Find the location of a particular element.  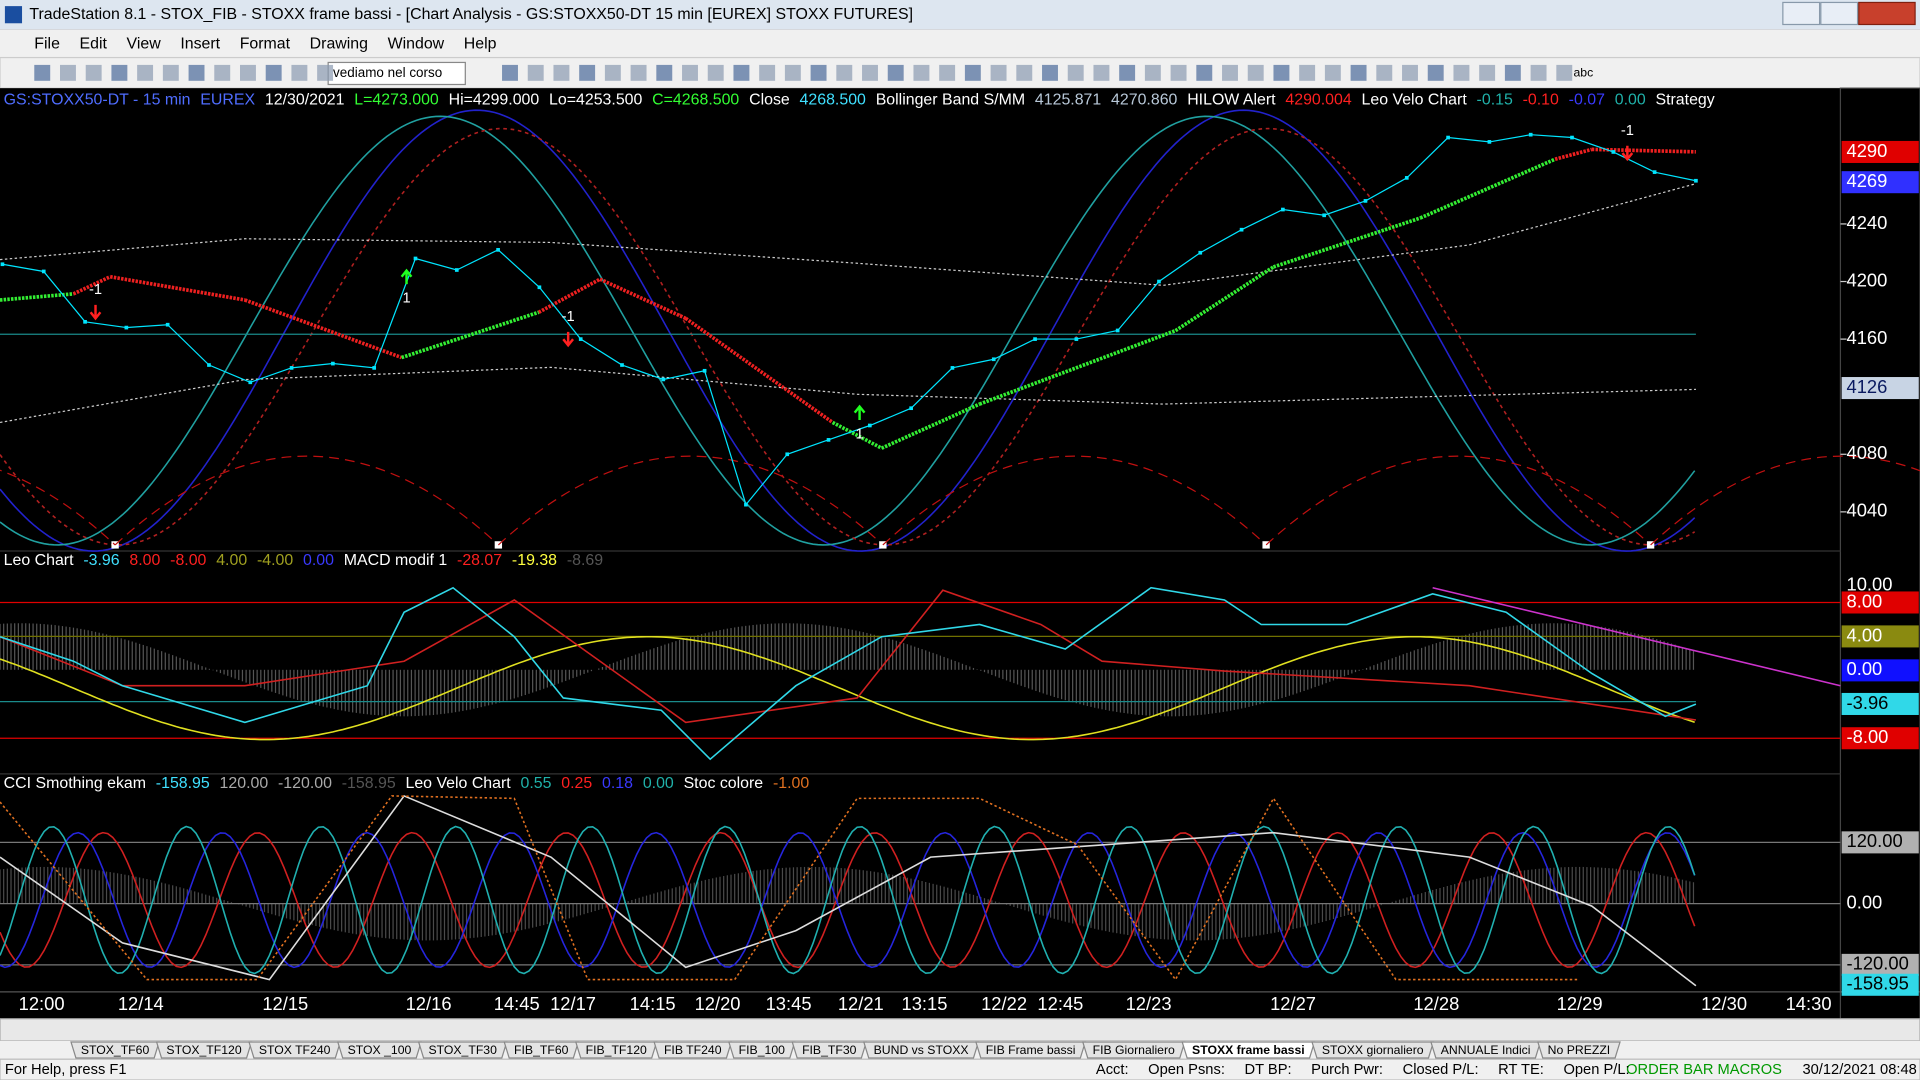

menu-item: Drawing is located at coordinates (339, 43).